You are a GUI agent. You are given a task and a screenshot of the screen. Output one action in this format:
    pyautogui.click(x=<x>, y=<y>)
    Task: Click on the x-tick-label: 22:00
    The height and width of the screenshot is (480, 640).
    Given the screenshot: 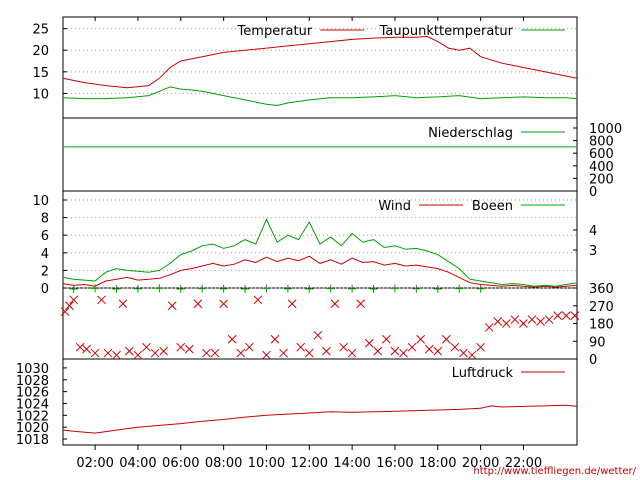 What is the action you would take?
    pyautogui.click(x=523, y=463)
    